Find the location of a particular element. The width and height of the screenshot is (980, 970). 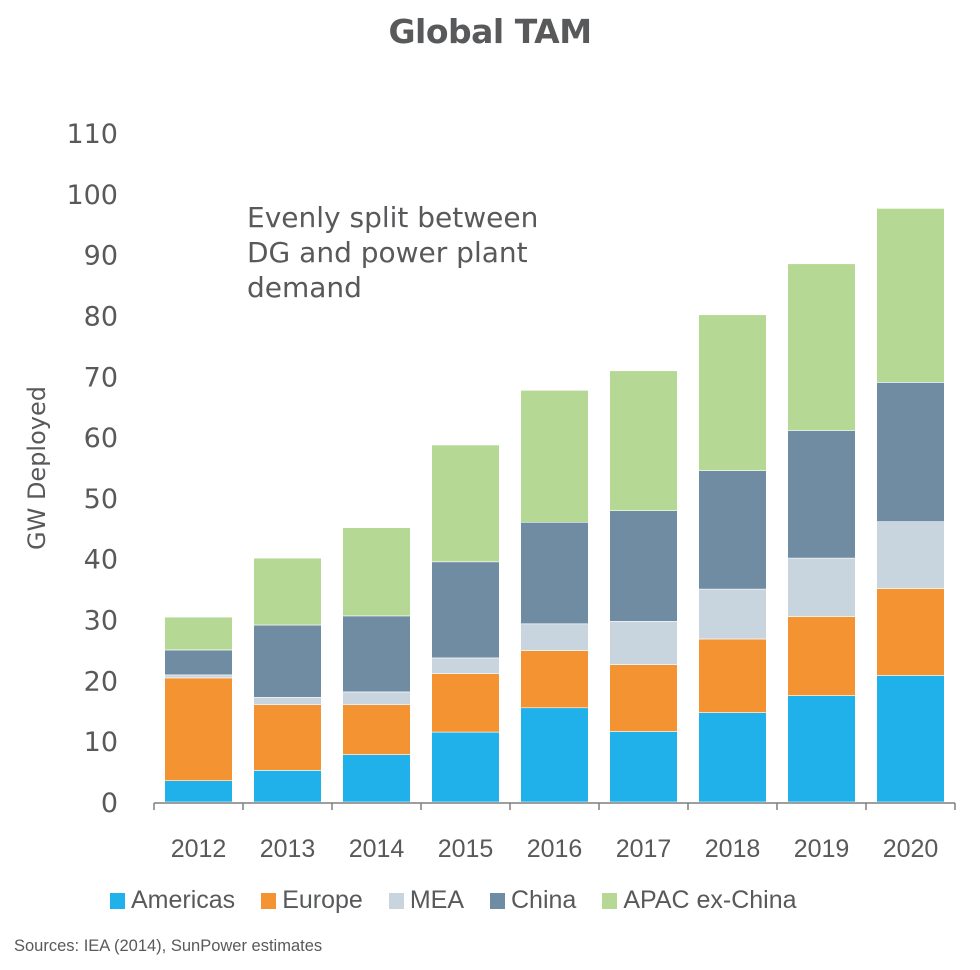

bar-europe-2016 is located at coordinates (554, 679).